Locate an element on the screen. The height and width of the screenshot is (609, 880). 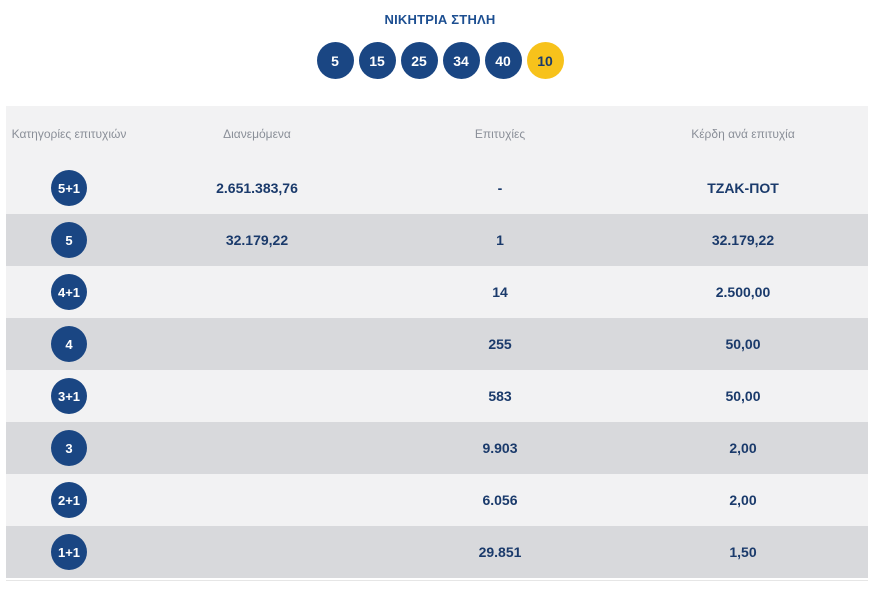
category-badge: 1+1 is located at coordinates (69, 552).